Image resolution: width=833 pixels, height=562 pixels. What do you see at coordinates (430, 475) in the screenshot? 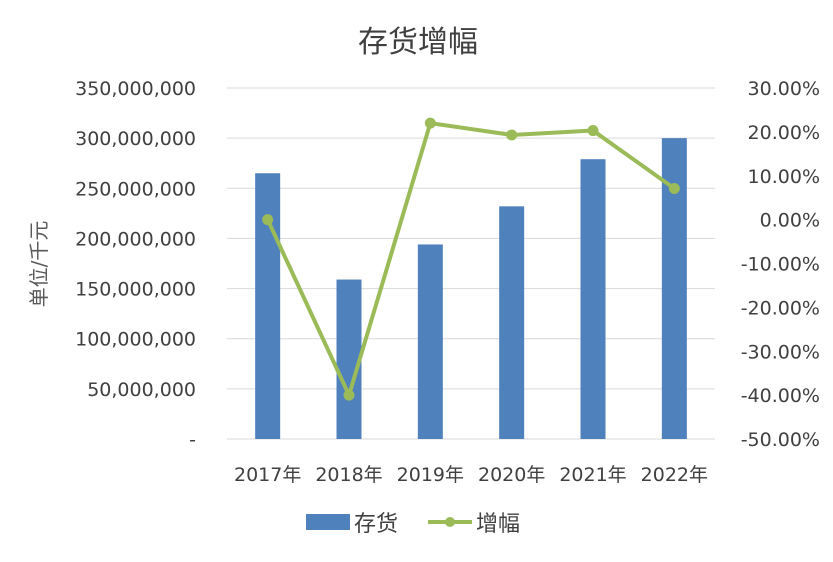
I see `x-tick-label: 2019年` at bounding box center [430, 475].